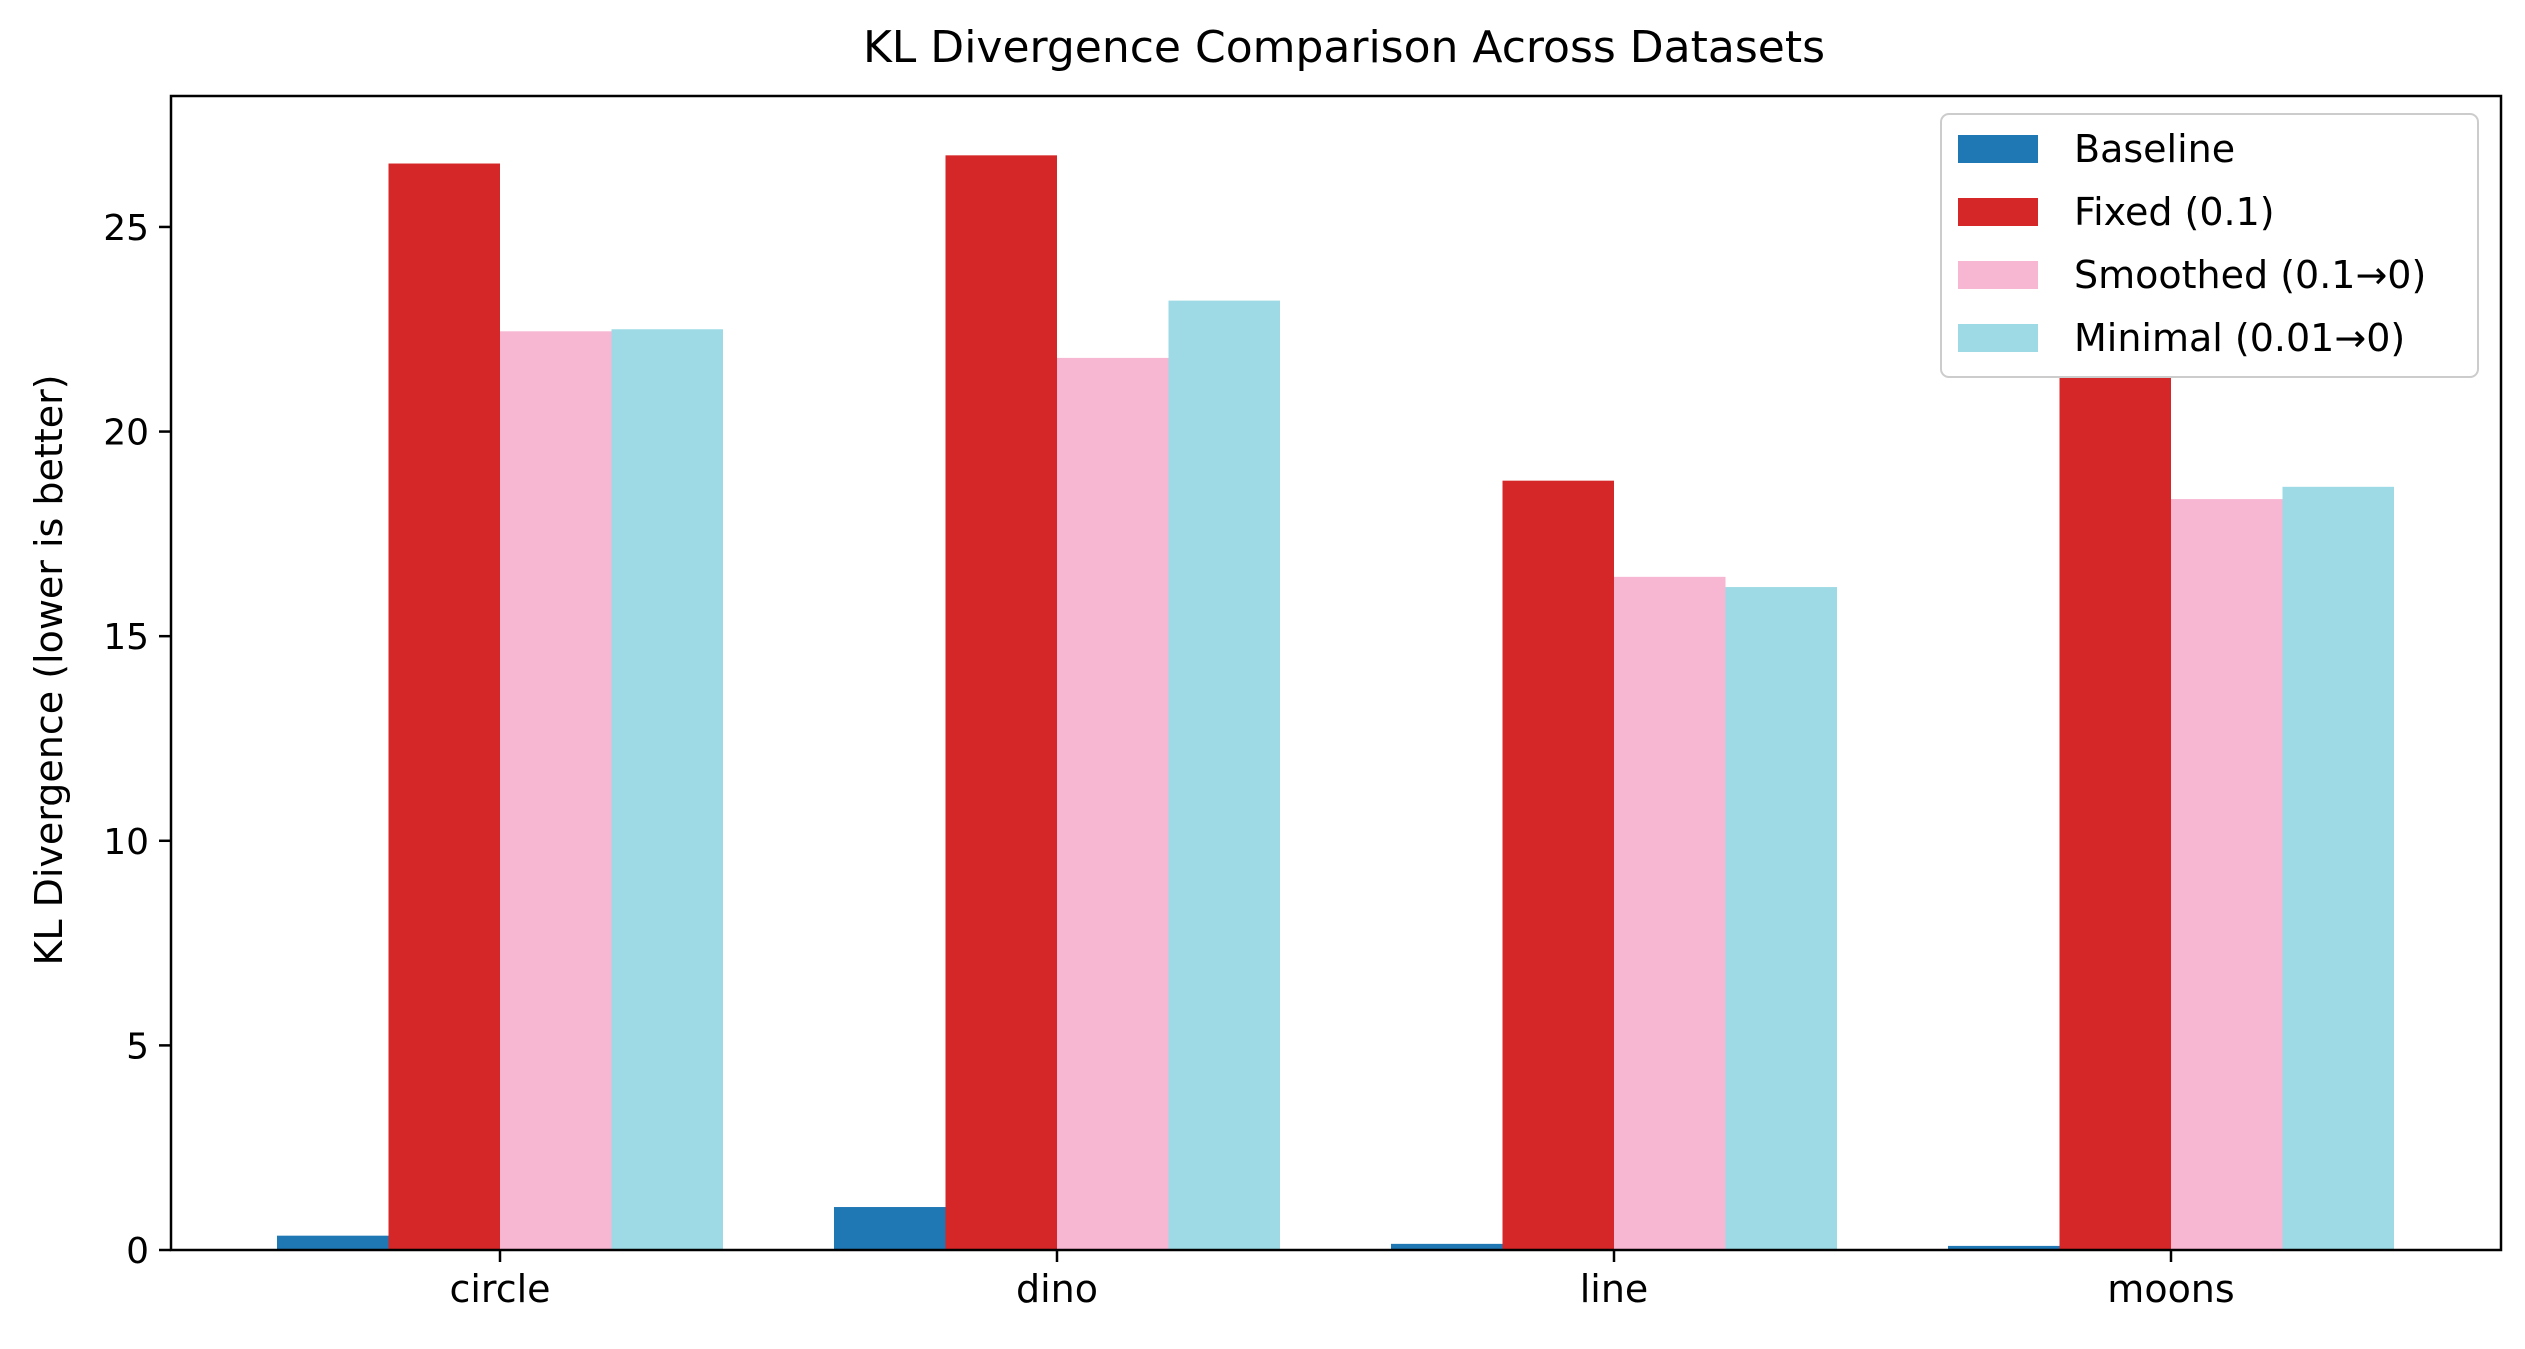 This screenshot has height=1349, width=2525. Describe the element at coordinates (2154, 149) in the screenshot. I see `legend-label: Baseline` at that location.